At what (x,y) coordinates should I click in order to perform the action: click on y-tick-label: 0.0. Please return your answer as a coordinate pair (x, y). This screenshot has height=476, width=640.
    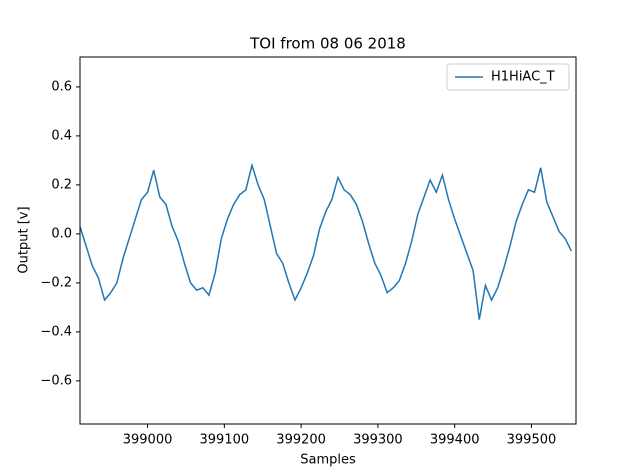
    Looking at the image, I should click on (61, 233).